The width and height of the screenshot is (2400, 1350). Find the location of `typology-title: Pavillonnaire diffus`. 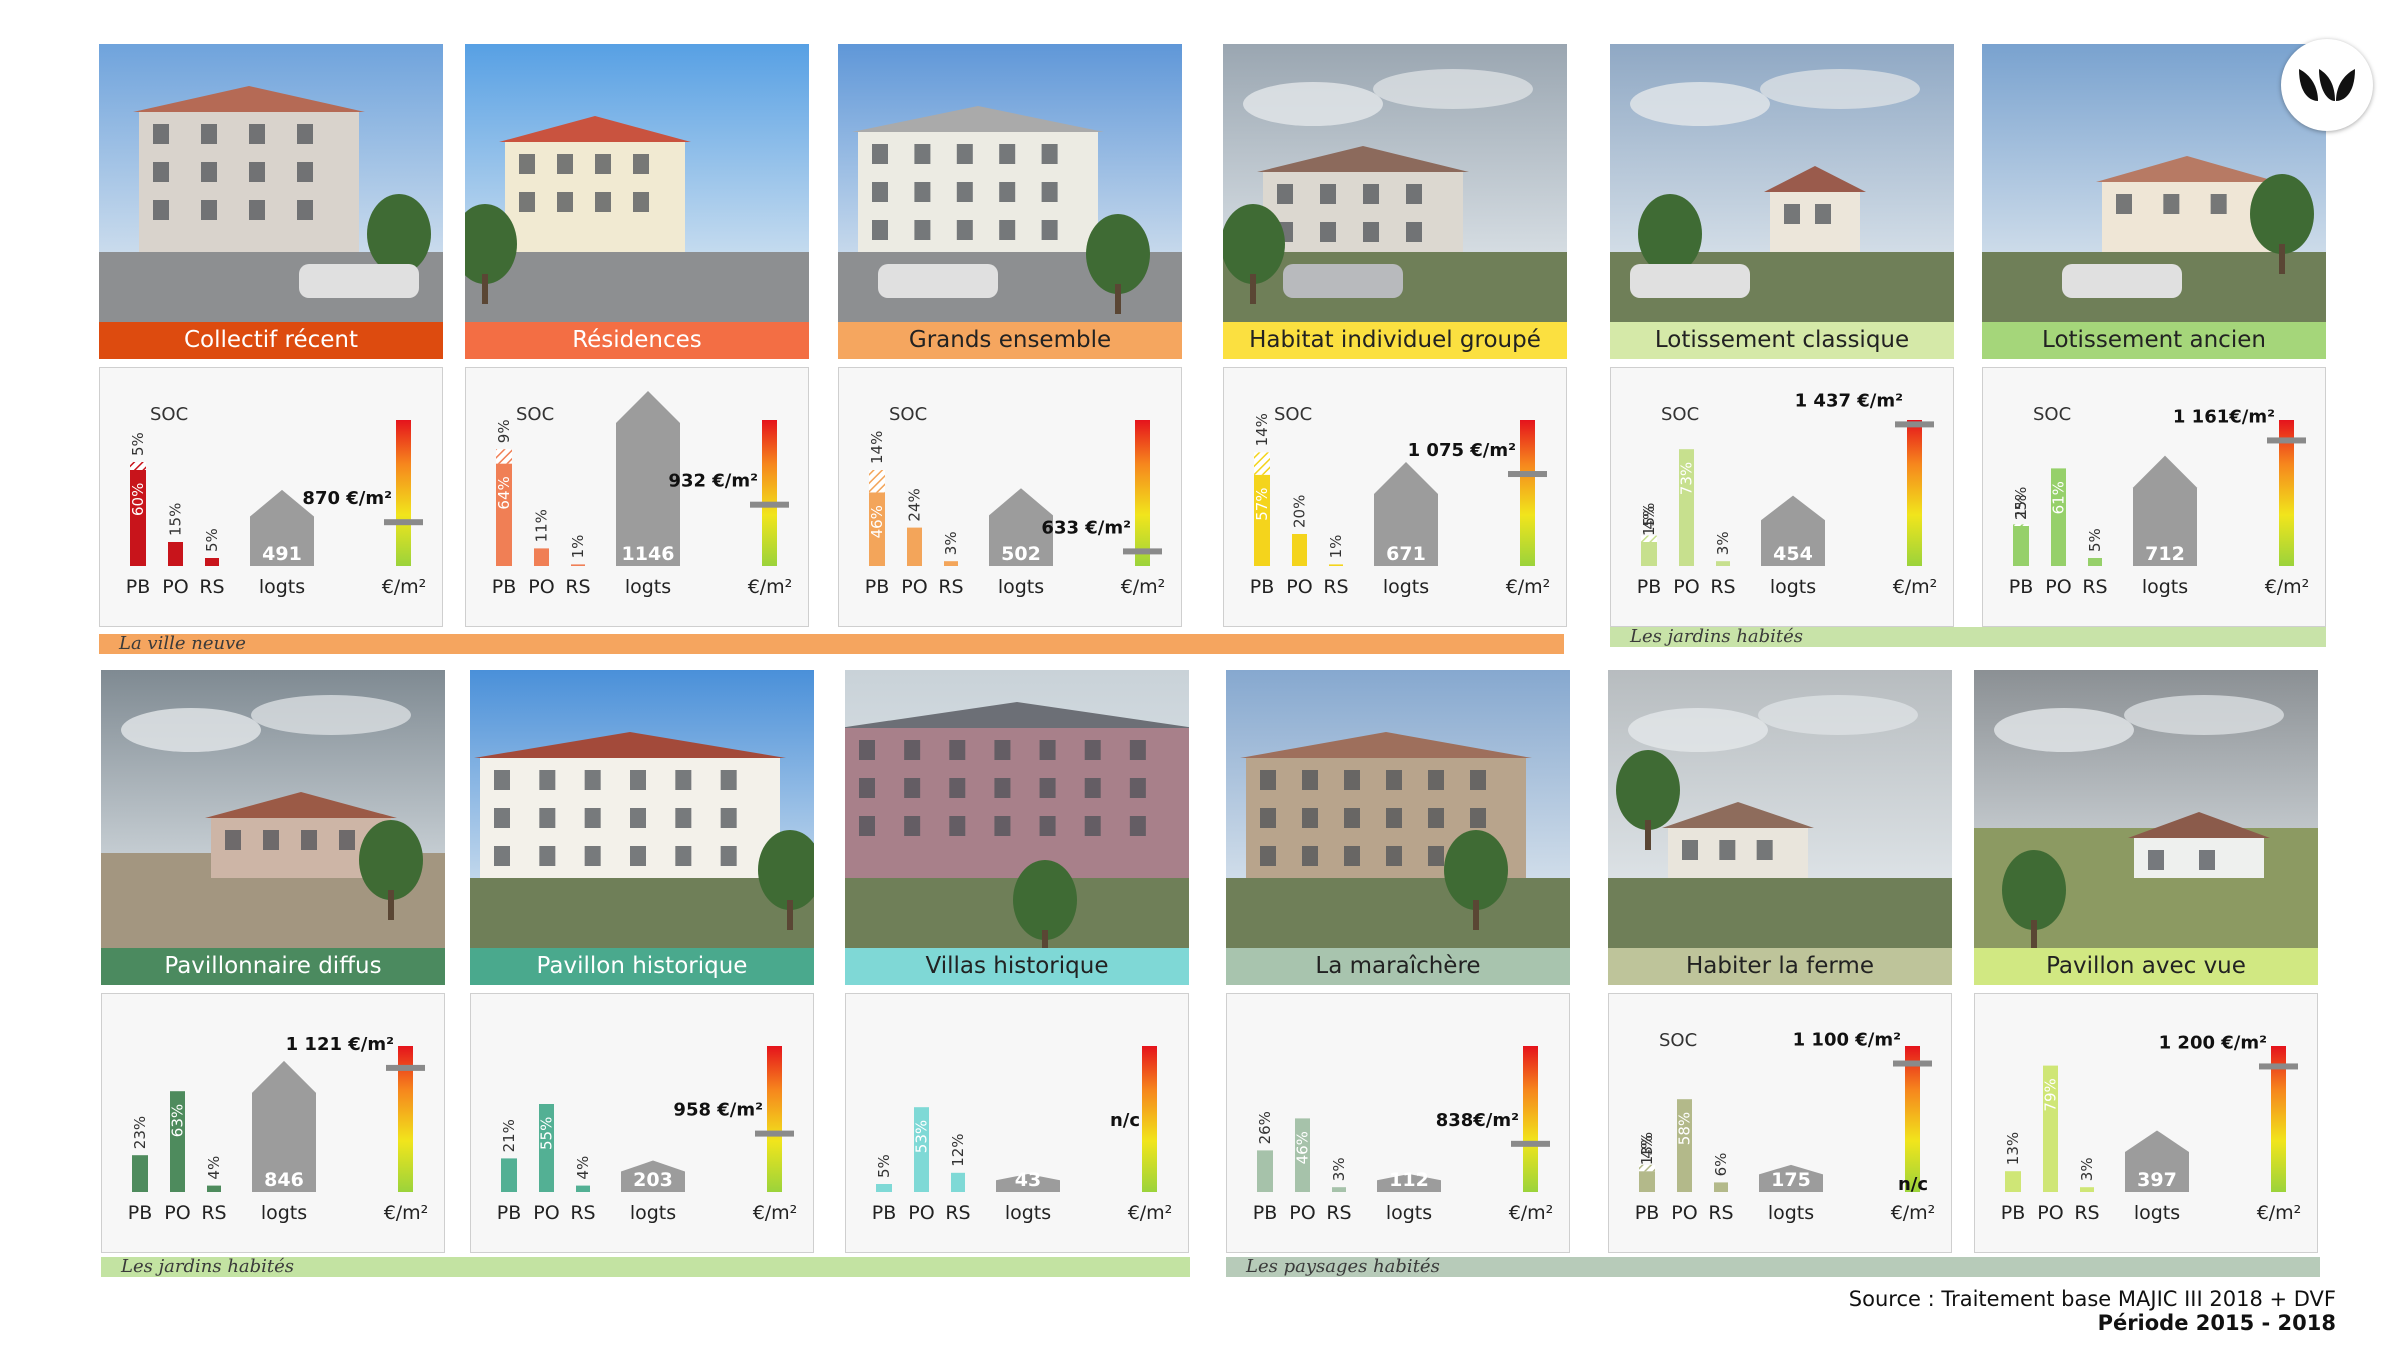

typology-title: Pavillonnaire diffus is located at coordinates (273, 966).